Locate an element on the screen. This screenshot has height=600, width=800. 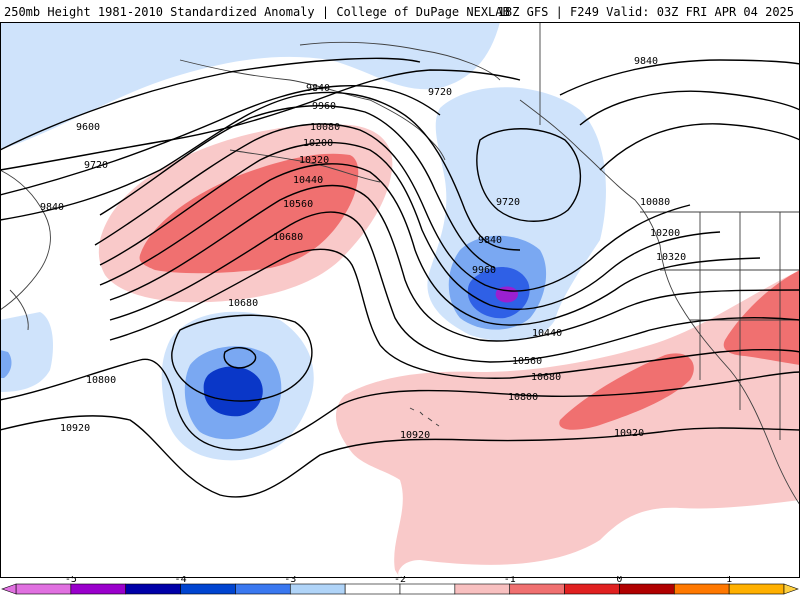
anomaly-neg3-central is located at coordinates (233, 391).